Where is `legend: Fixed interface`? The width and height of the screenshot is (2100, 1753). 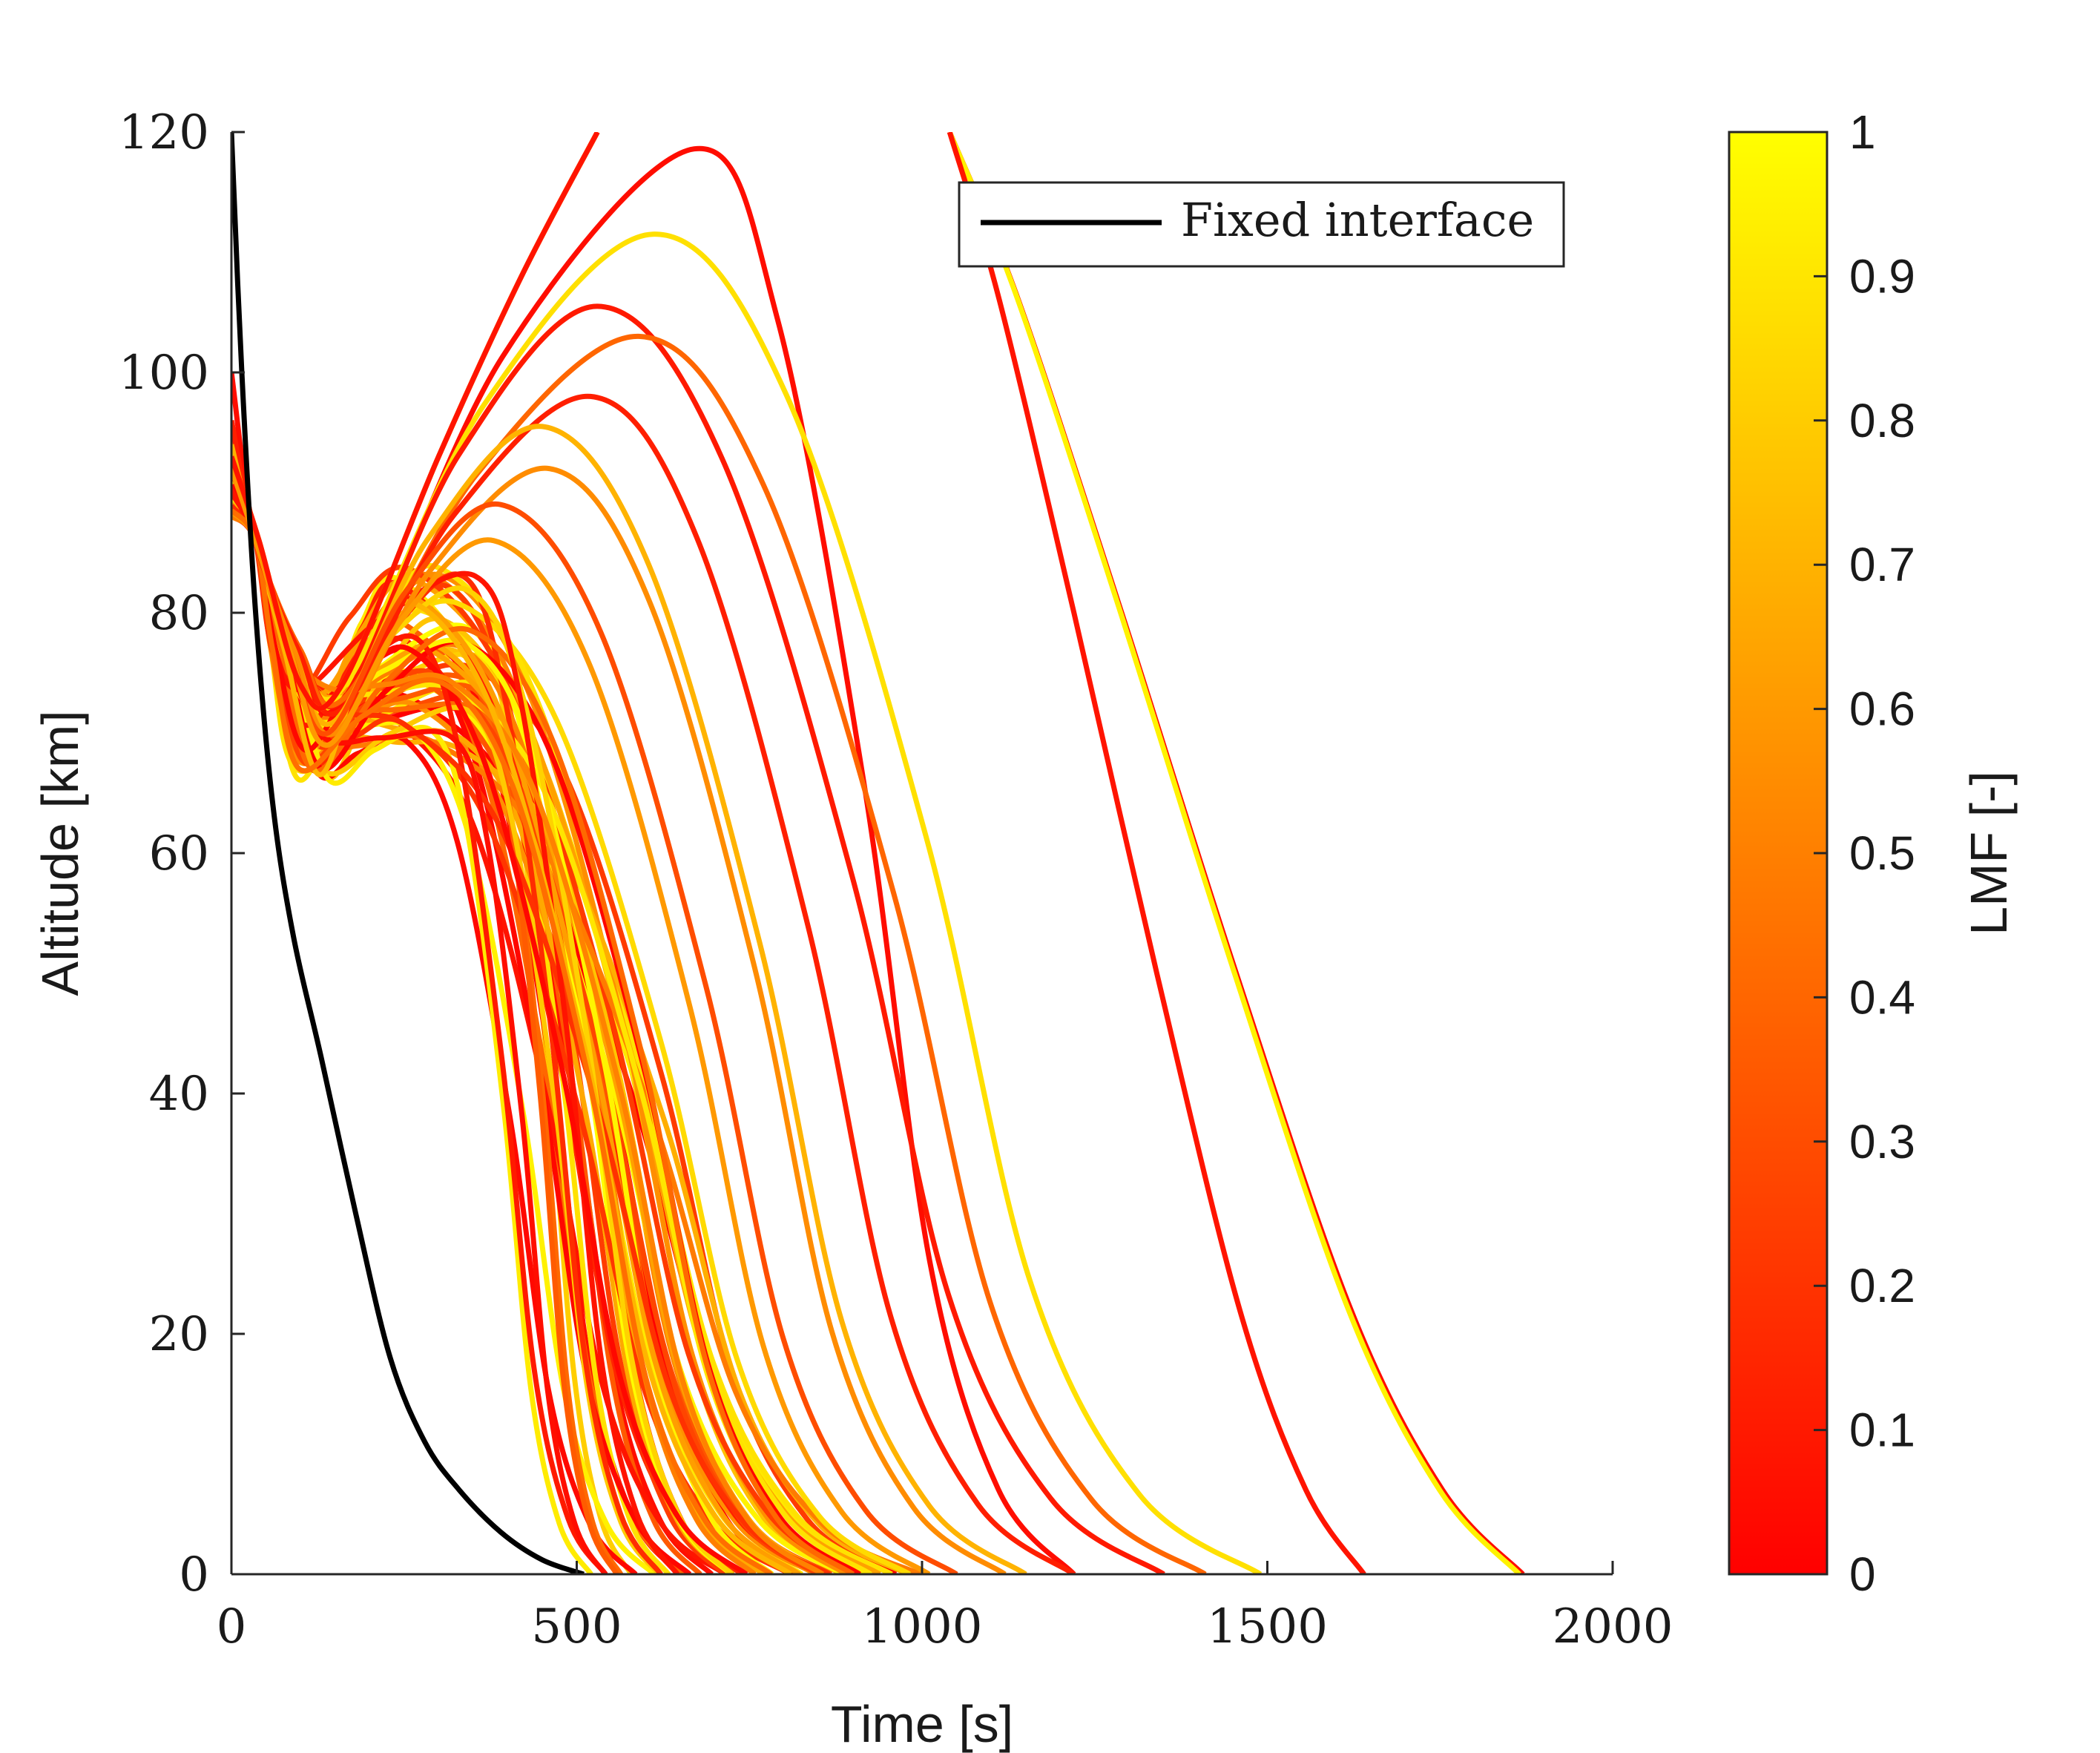 legend: Fixed interface is located at coordinates (1261, 225).